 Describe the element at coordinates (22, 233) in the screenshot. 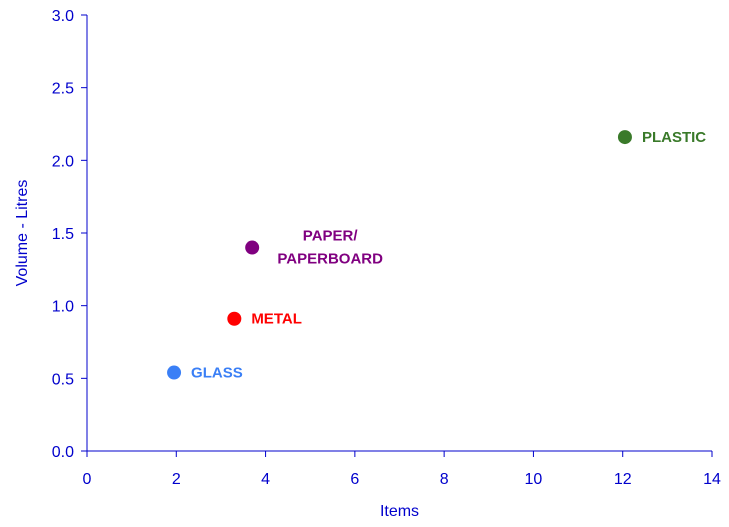

I see `y-axis-title: Volume - Litres` at that location.